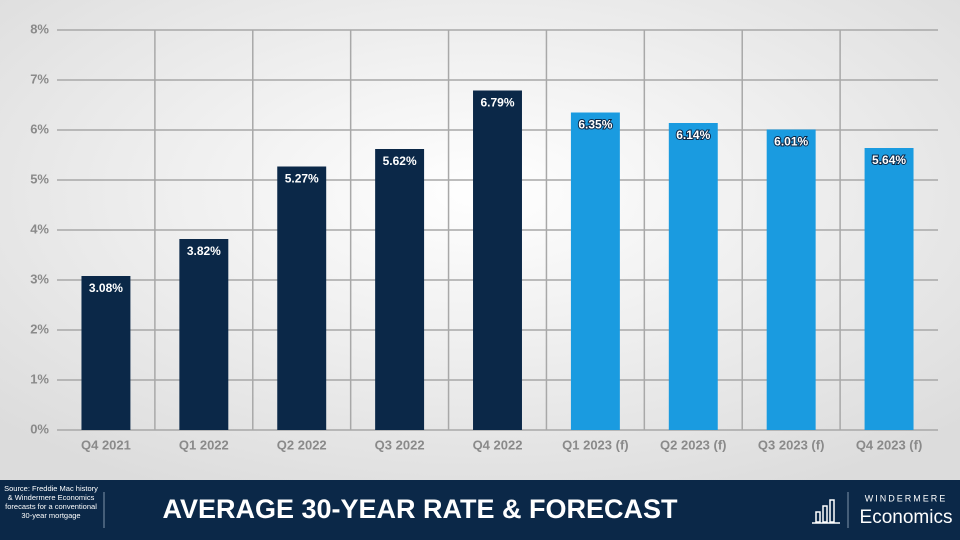 This screenshot has height=540, width=960. I want to click on x-tick-label: Q2 2022, so click(302, 444).